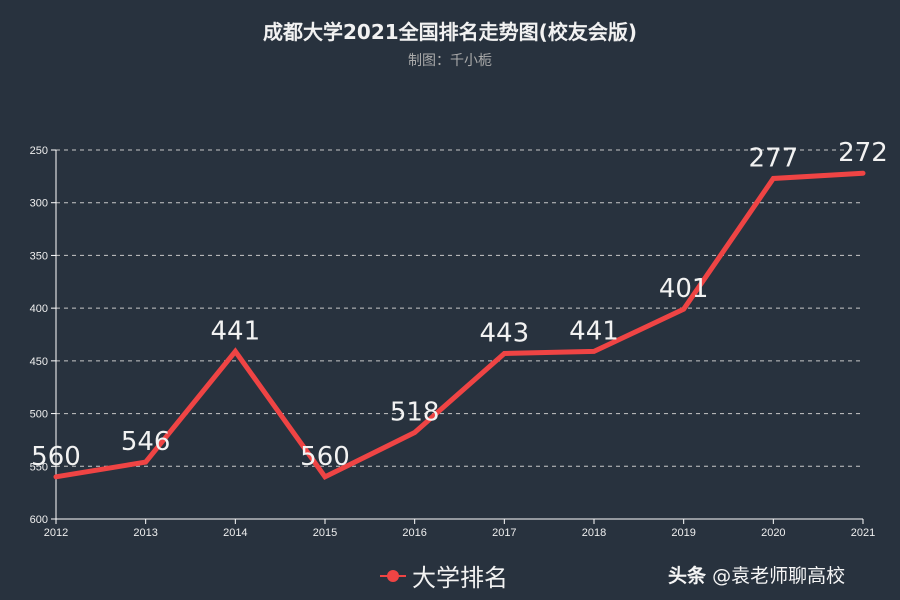 This screenshot has height=600, width=900. What do you see at coordinates (504, 533) in the screenshot?
I see `x-tick-label: 2017` at bounding box center [504, 533].